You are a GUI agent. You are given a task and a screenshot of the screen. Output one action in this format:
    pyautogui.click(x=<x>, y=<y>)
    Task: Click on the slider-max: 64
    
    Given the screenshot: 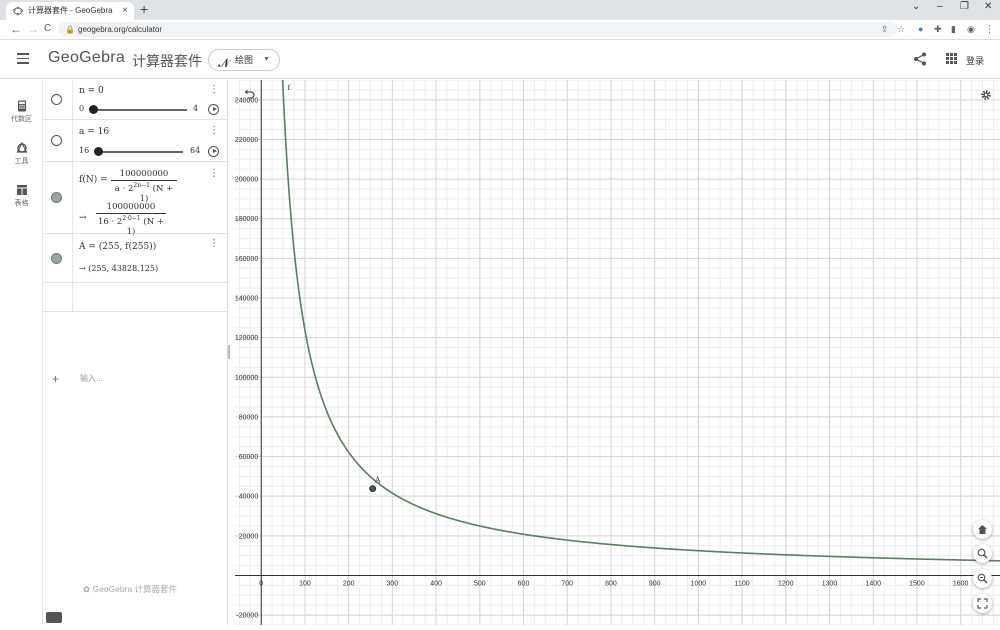 What is the action you would take?
    pyautogui.click(x=195, y=150)
    